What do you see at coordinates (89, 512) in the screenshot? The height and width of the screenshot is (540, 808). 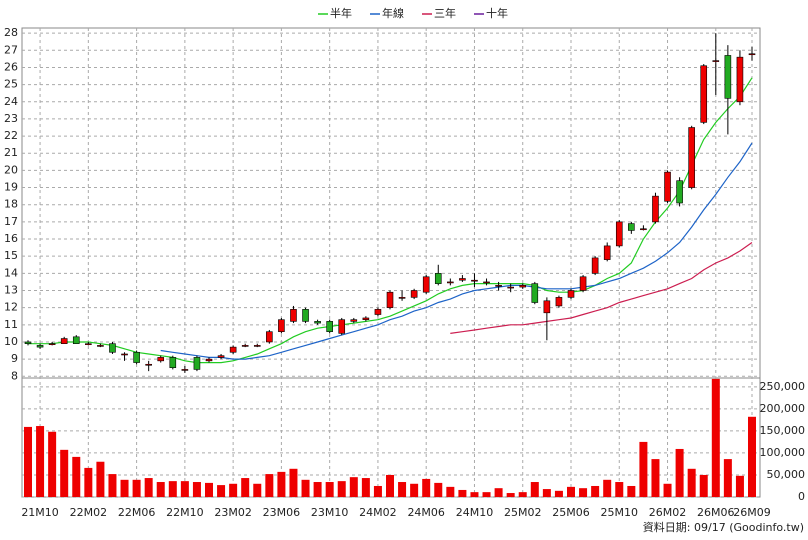 I see `x-tick-label: 22M02` at bounding box center [89, 512].